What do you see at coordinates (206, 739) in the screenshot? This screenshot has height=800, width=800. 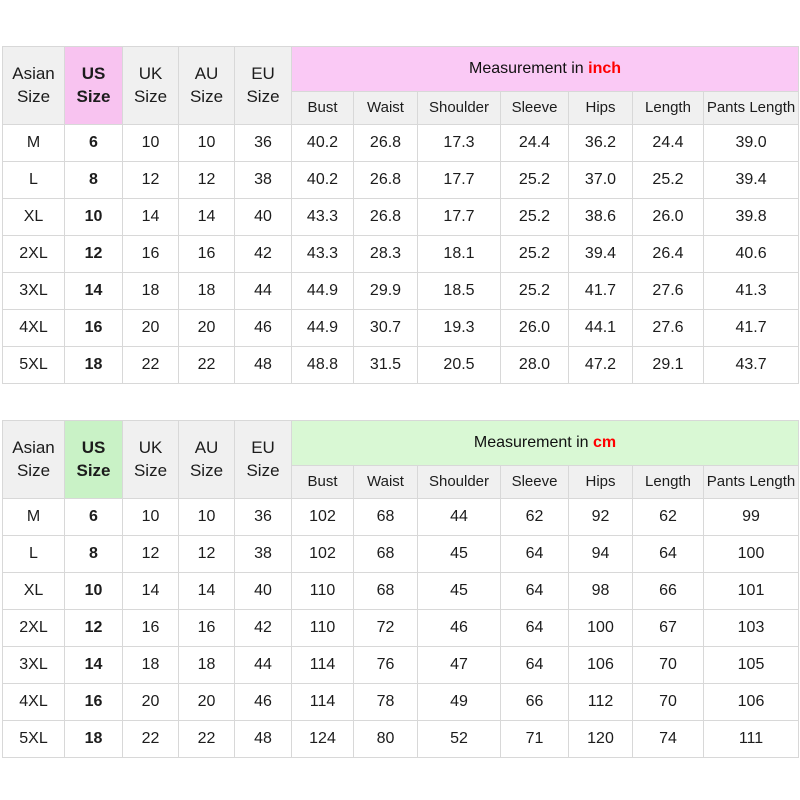 I see `value-cell: 22` at bounding box center [206, 739].